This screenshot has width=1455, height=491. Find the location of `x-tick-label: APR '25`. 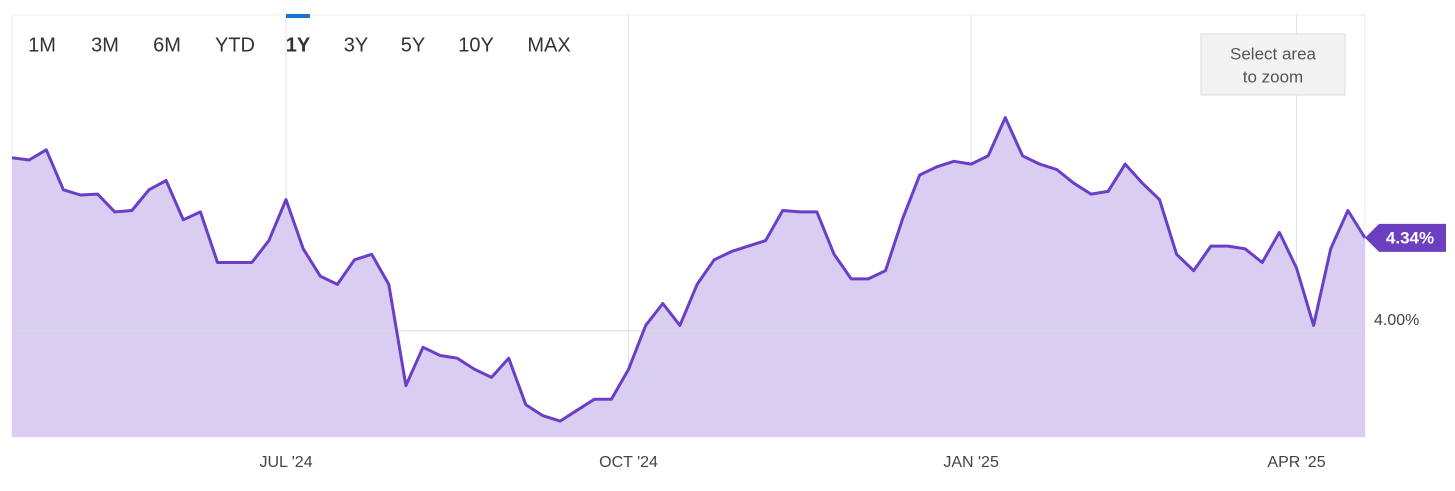

x-tick-label: APR '25 is located at coordinates (1296, 462).